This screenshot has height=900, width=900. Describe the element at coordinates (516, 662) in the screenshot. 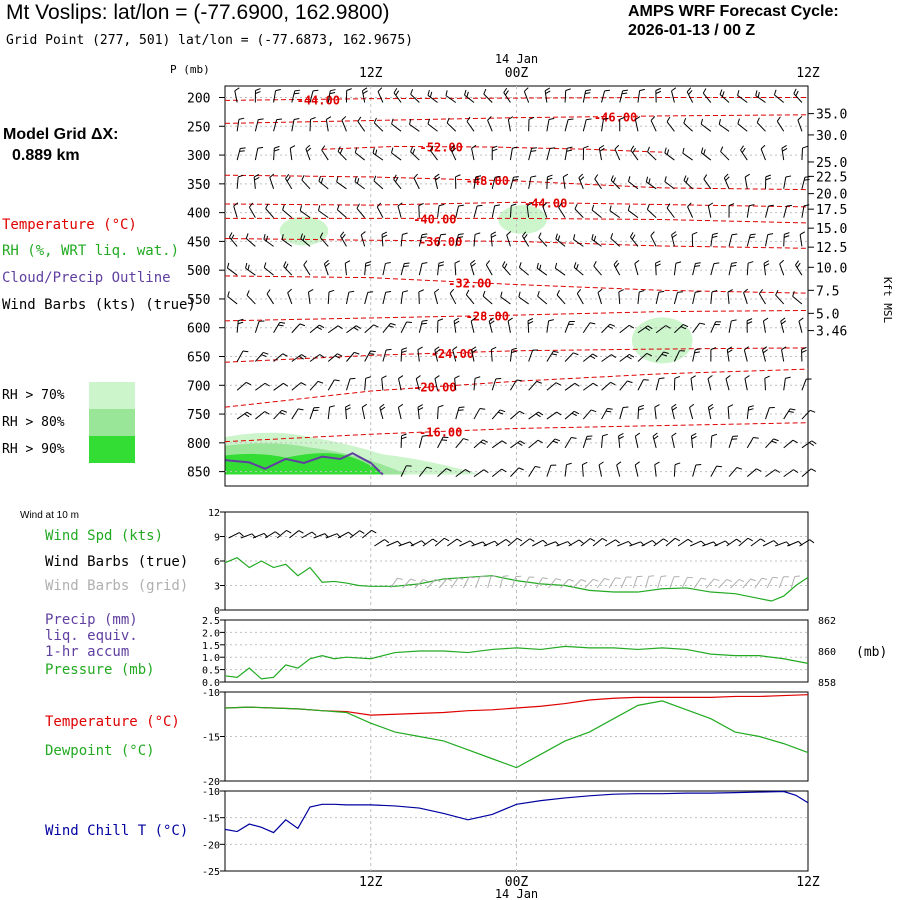

I see `pressure-line` at that location.